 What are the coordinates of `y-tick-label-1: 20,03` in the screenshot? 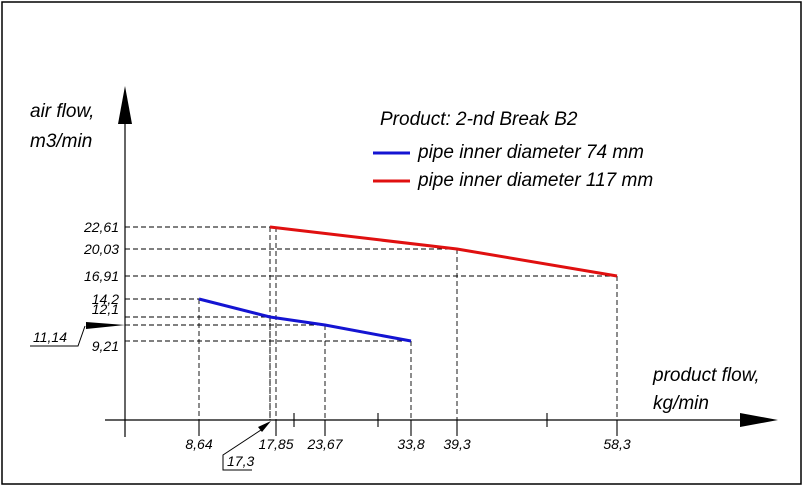 It's located at (101, 249).